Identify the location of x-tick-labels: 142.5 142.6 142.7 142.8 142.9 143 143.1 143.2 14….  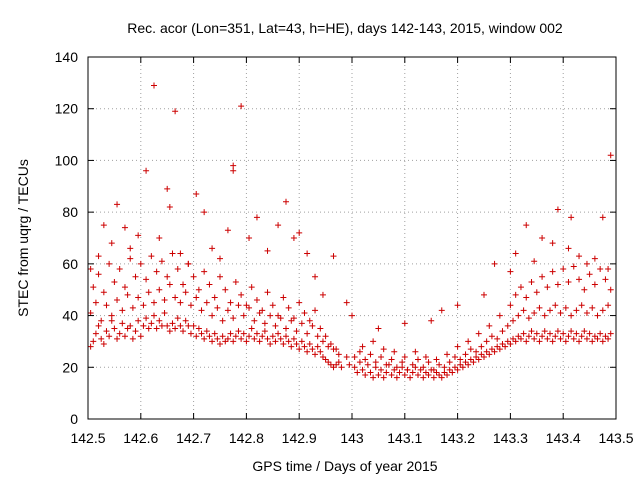
(351, 438).